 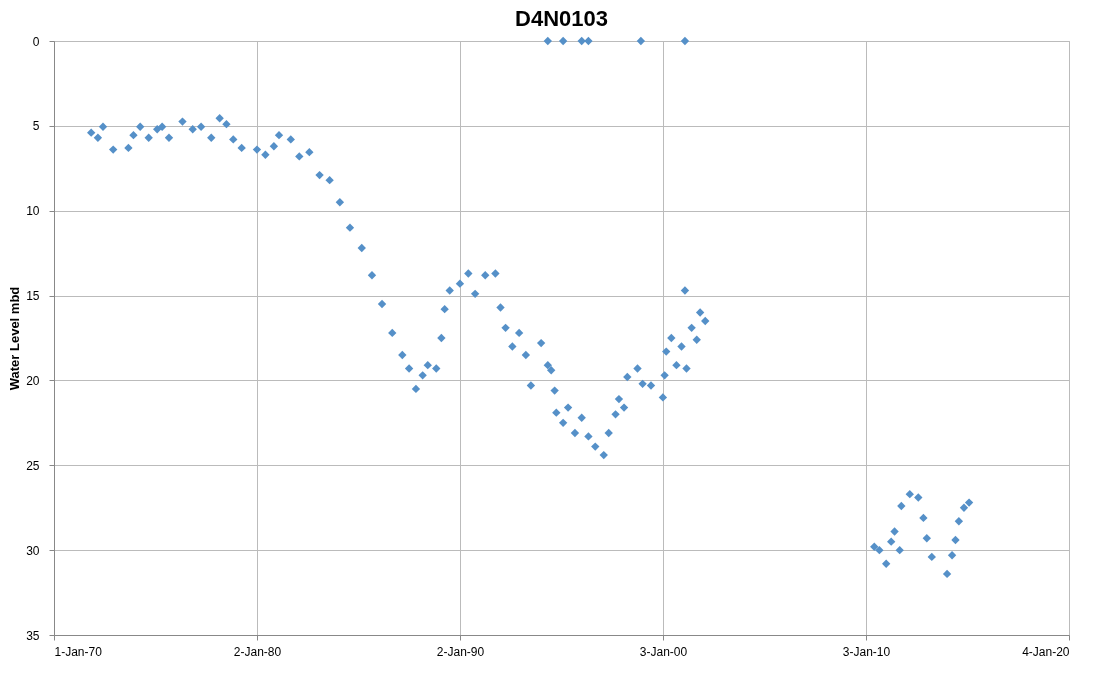 I want to click on y-tick-label: 15, so click(x=33, y=296).